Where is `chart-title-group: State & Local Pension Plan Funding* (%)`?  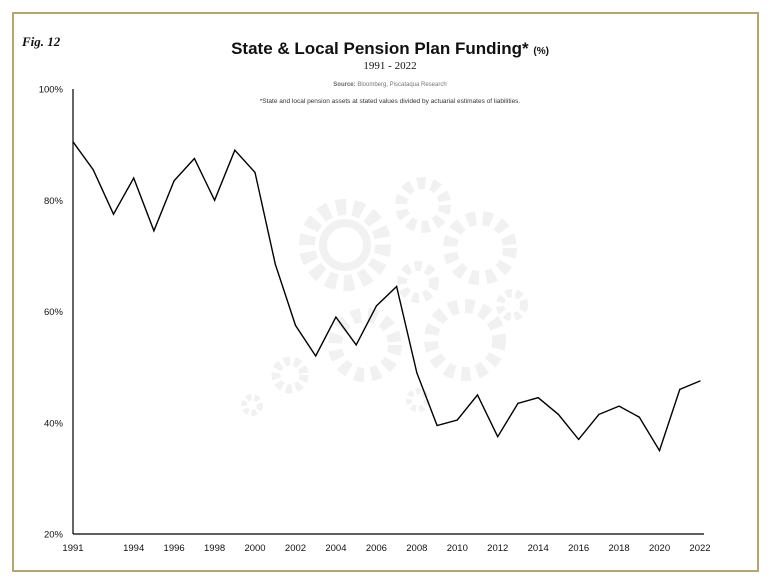 chart-title-group: State & Local Pension Plan Funding* (%) is located at coordinates (390, 48).